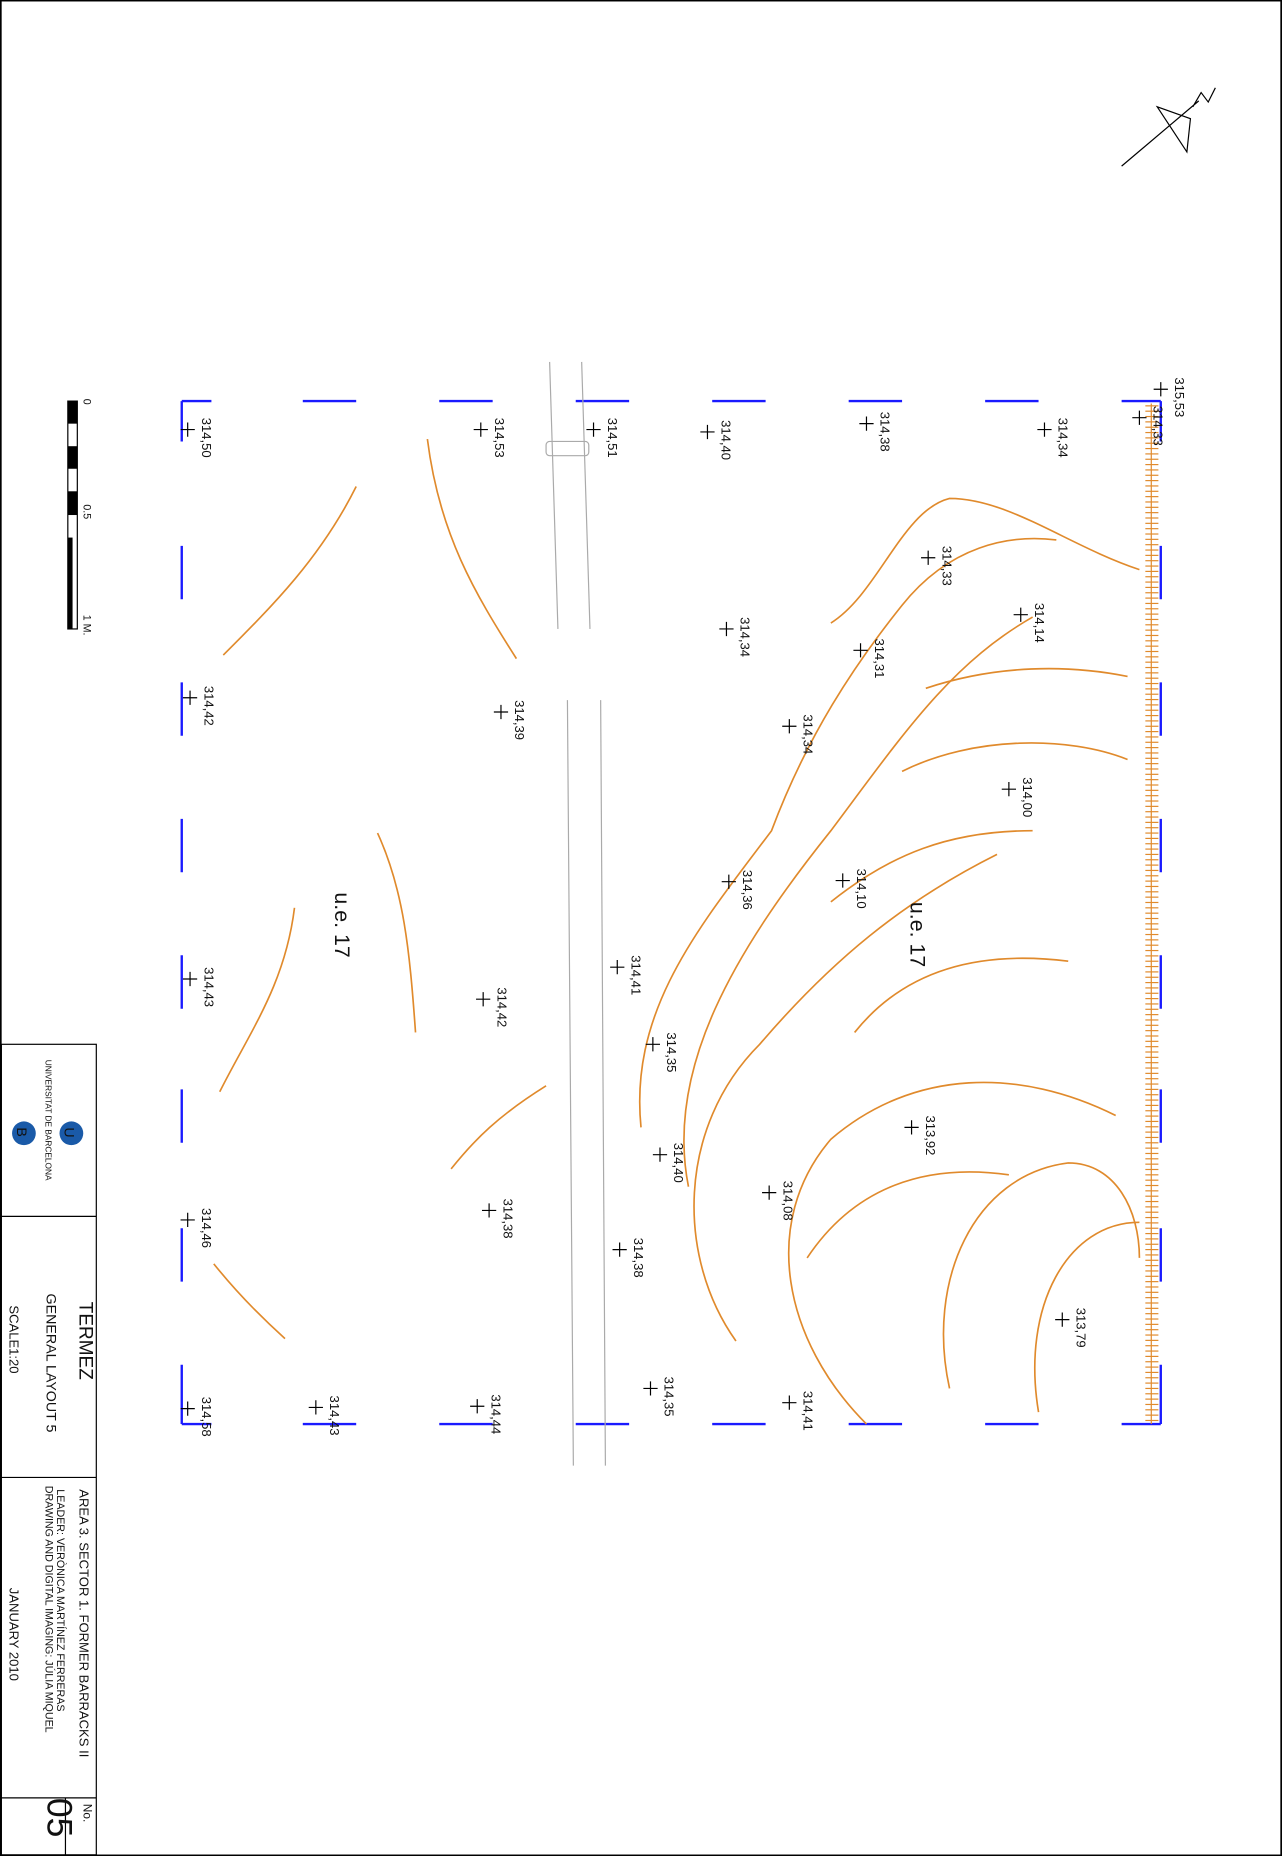 This screenshot has height=1856, width=1282. Describe the element at coordinates (1039, 623) in the screenshot. I see `elevation-label: 314,14` at that location.